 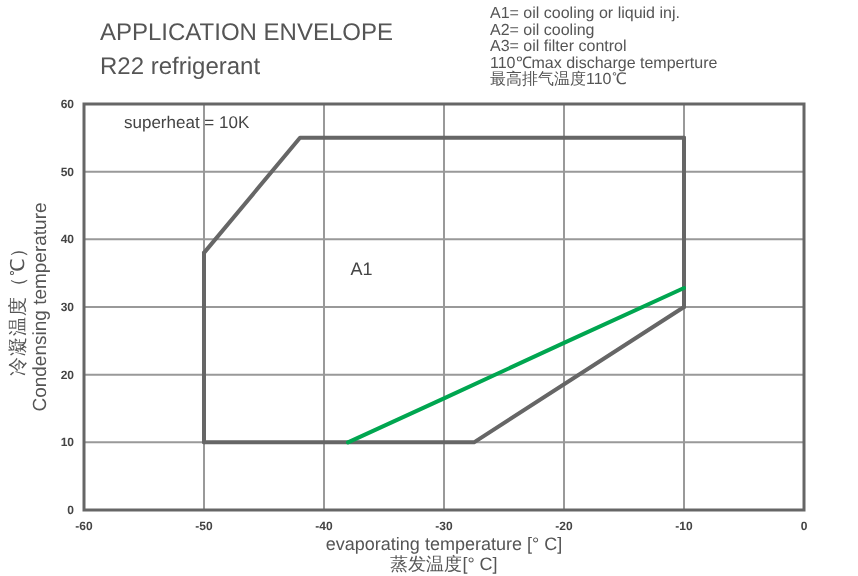 What do you see at coordinates (558, 46) in the screenshot?
I see `text: A3= oil filter control` at bounding box center [558, 46].